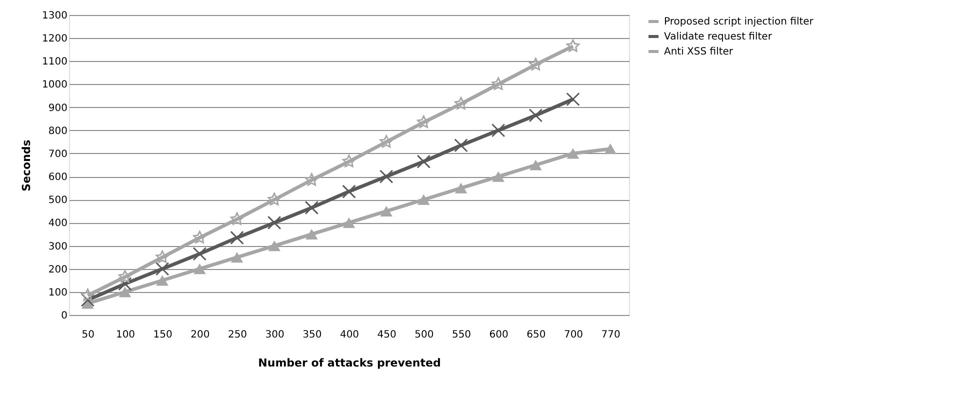  What do you see at coordinates (699, 52) in the screenshot?
I see `legend-label: Anti XSS filter` at bounding box center [699, 52].